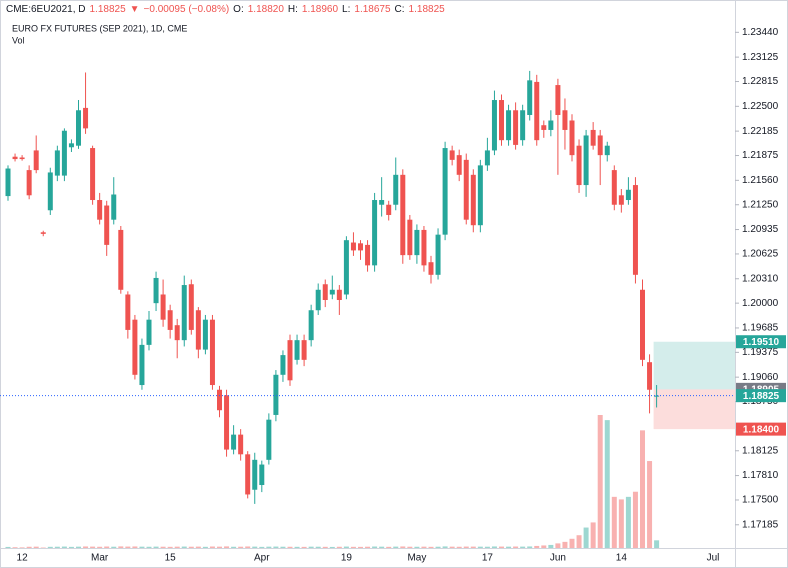 This screenshot has height=568, width=788. I want to click on x-tick-label: 17, so click(488, 558).